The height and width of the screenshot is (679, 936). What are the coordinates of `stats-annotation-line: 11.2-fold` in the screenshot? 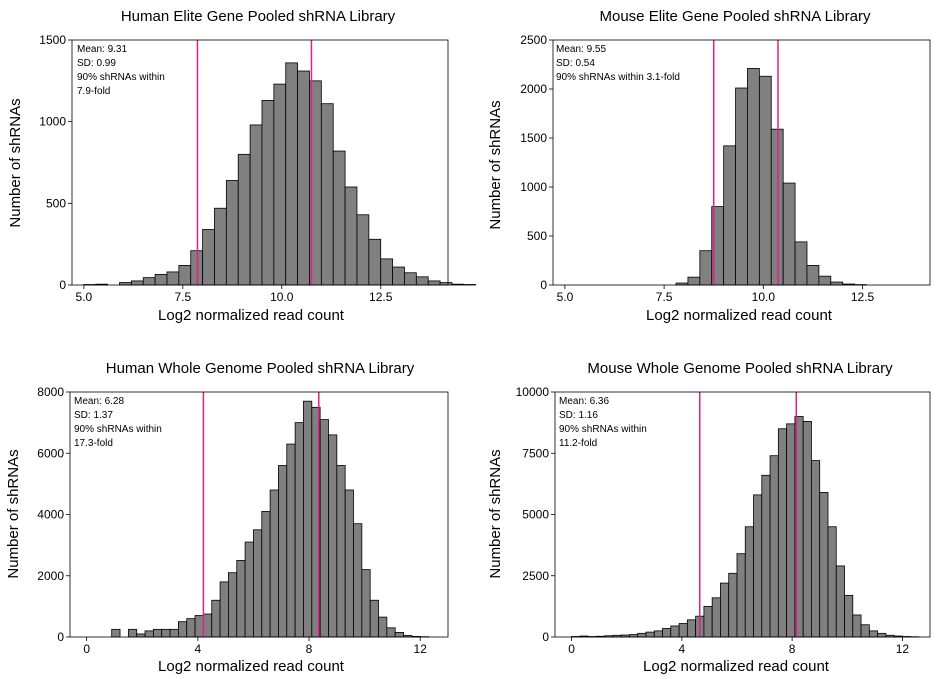 It's located at (578, 443).